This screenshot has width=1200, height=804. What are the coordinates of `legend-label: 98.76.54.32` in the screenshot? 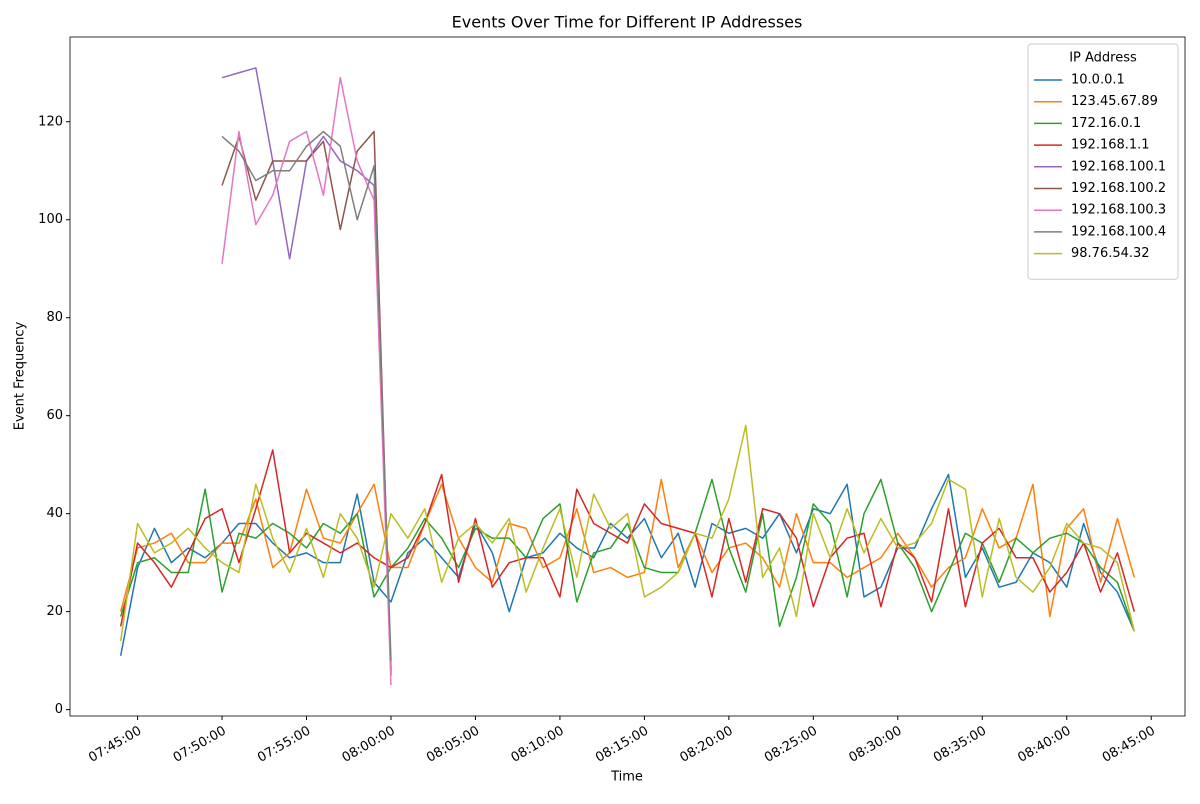 It's located at (1110, 253).